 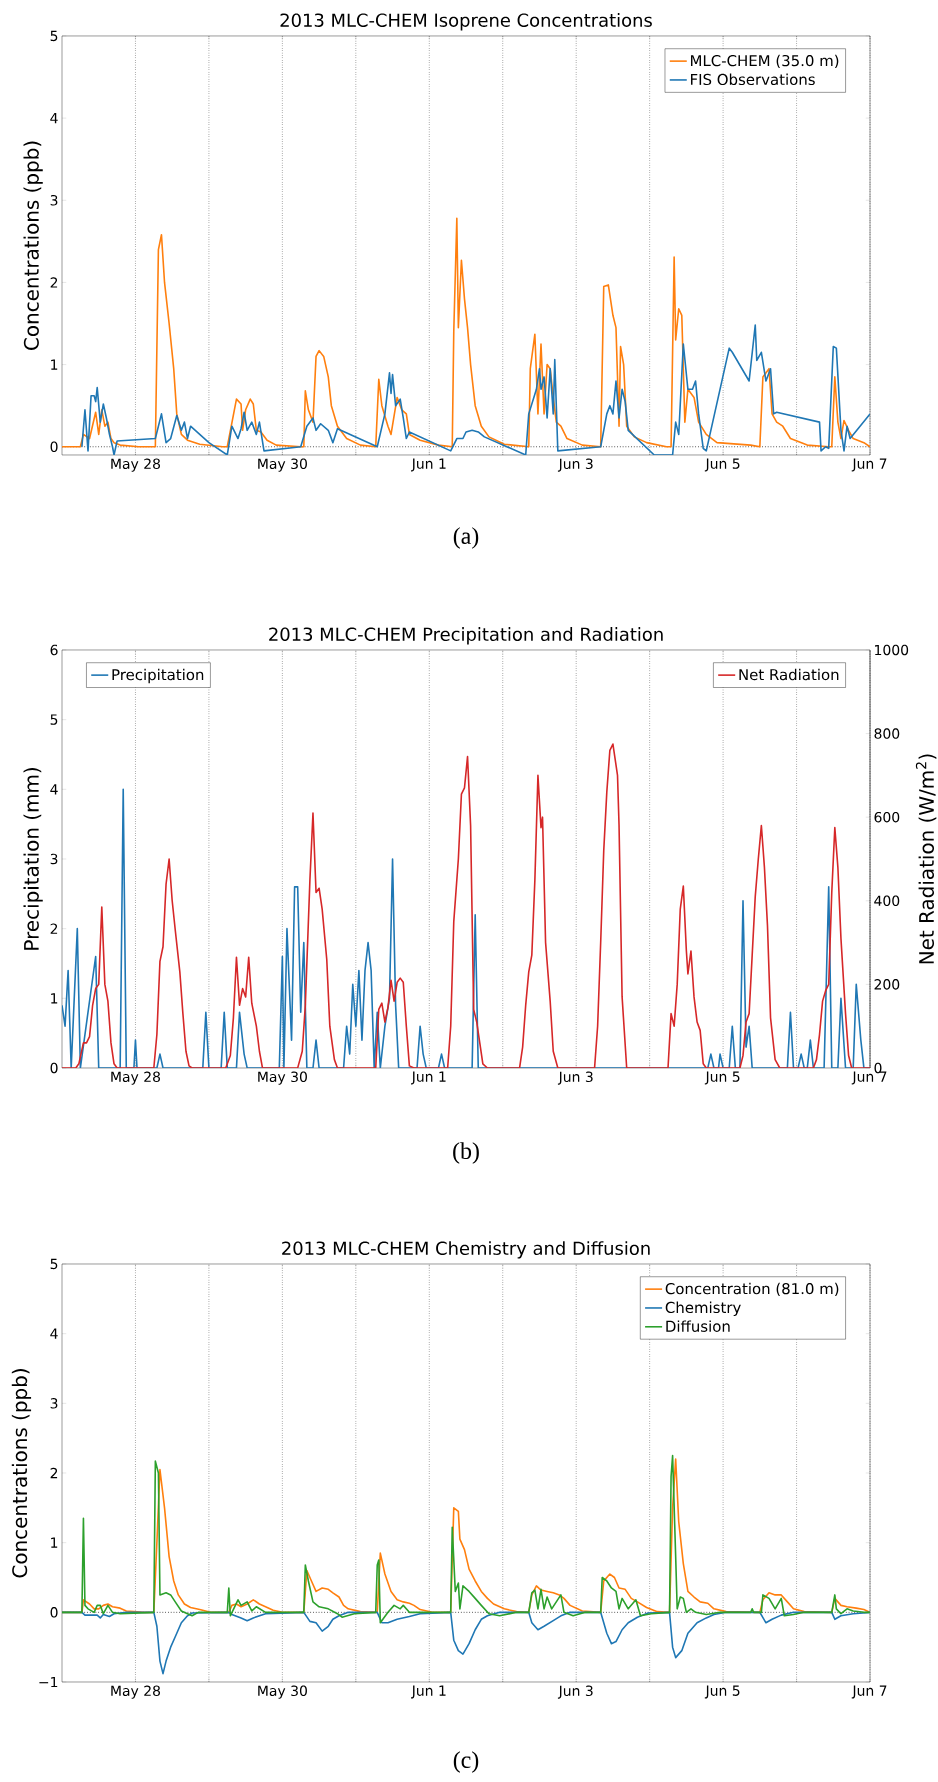 I want to click on y2-tick-label: 800, so click(x=887, y=733).